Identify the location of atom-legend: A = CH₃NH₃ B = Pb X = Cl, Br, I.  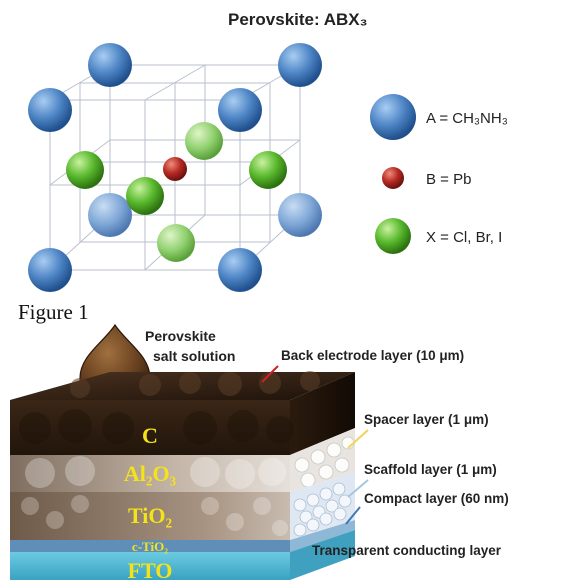
(439, 174).